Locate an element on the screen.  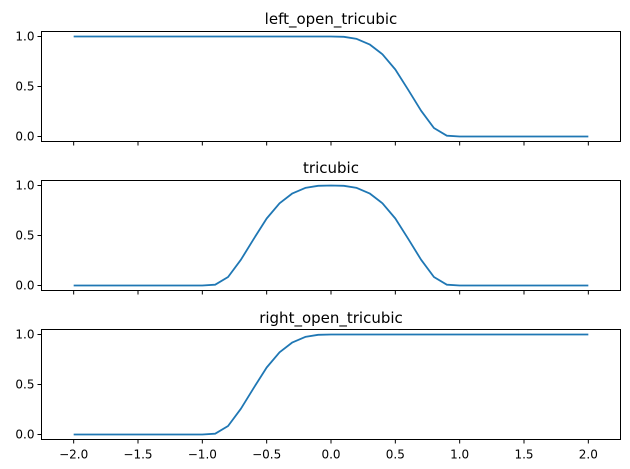
x-tick-label: −1.5 is located at coordinates (137, 455).